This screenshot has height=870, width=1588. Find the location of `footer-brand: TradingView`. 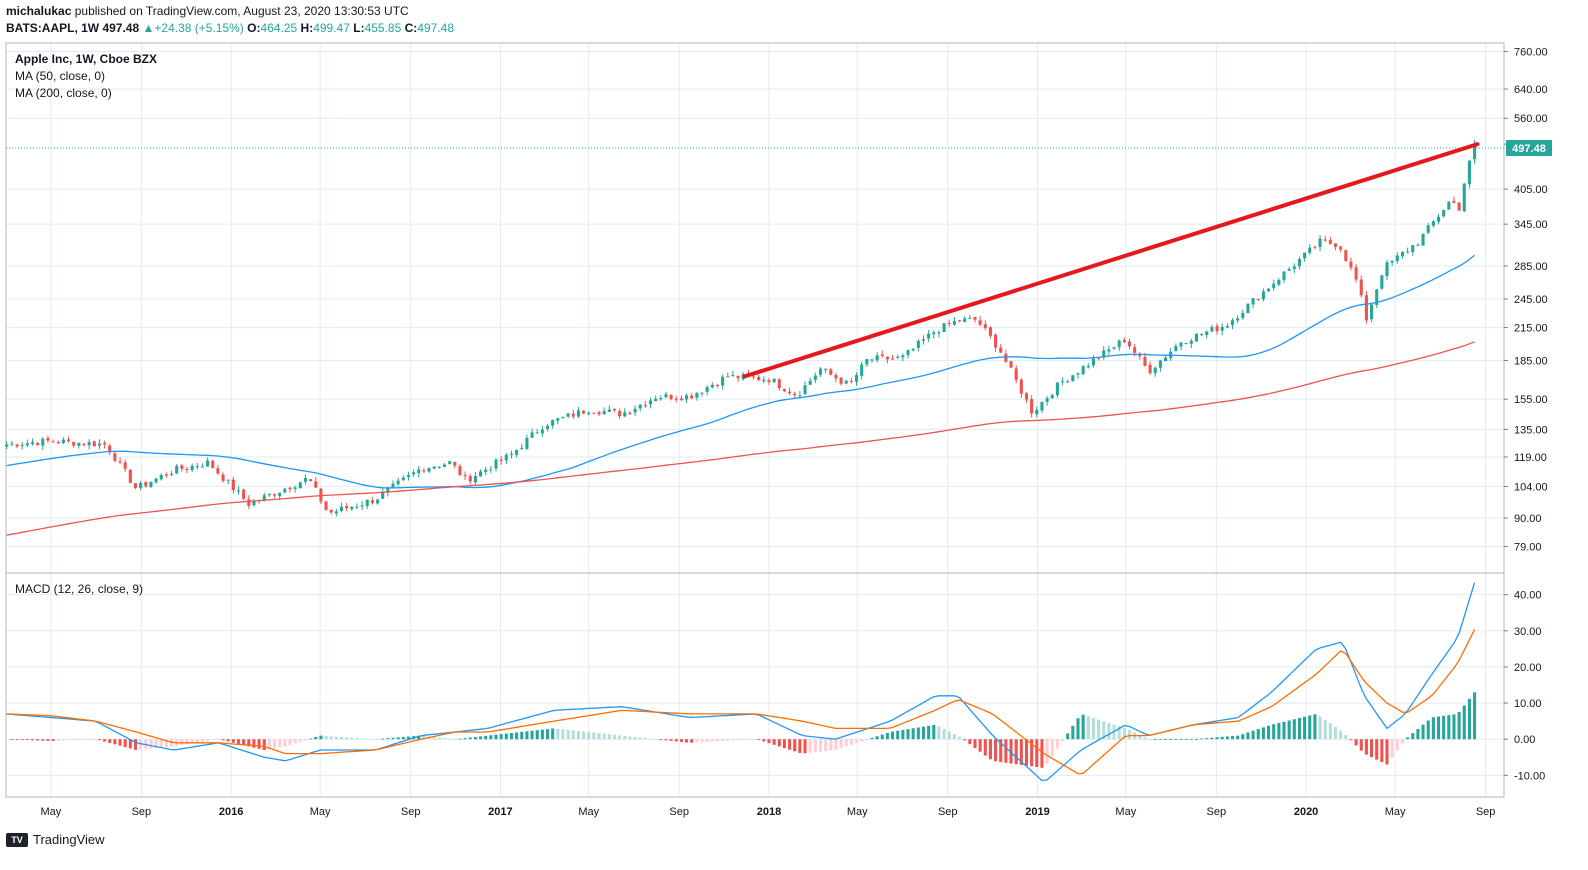

footer-brand: TradingView is located at coordinates (69, 839).